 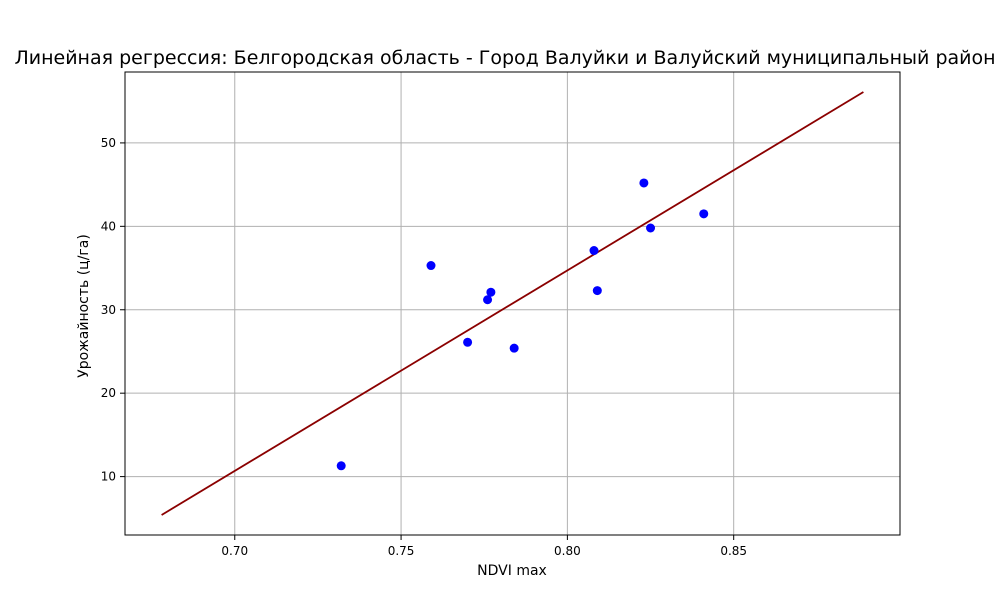 I want to click on y-tick-label: 50, so click(x=108, y=143).